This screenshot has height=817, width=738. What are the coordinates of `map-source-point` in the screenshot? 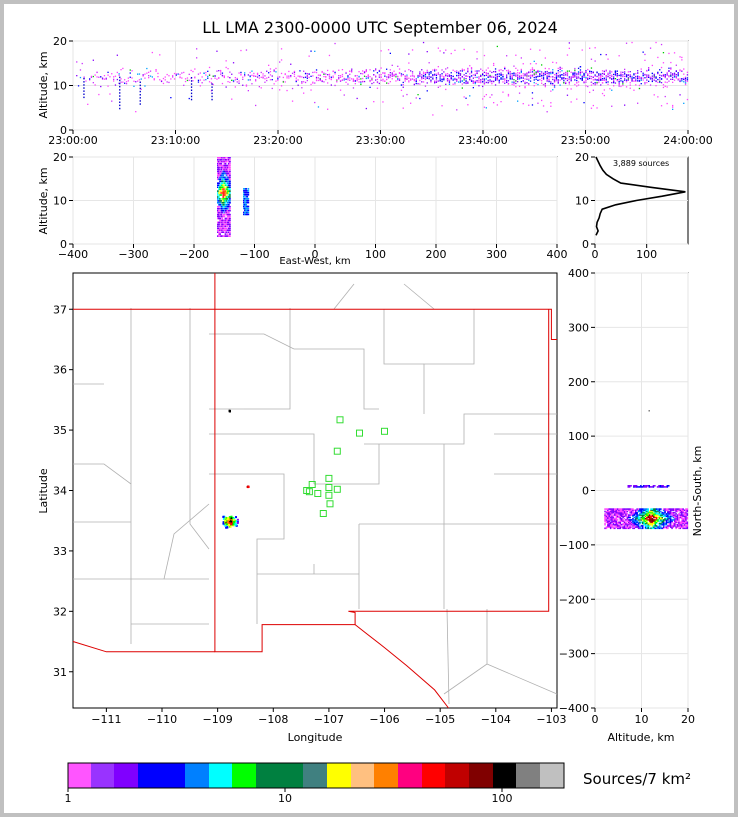 It's located at (230, 523).